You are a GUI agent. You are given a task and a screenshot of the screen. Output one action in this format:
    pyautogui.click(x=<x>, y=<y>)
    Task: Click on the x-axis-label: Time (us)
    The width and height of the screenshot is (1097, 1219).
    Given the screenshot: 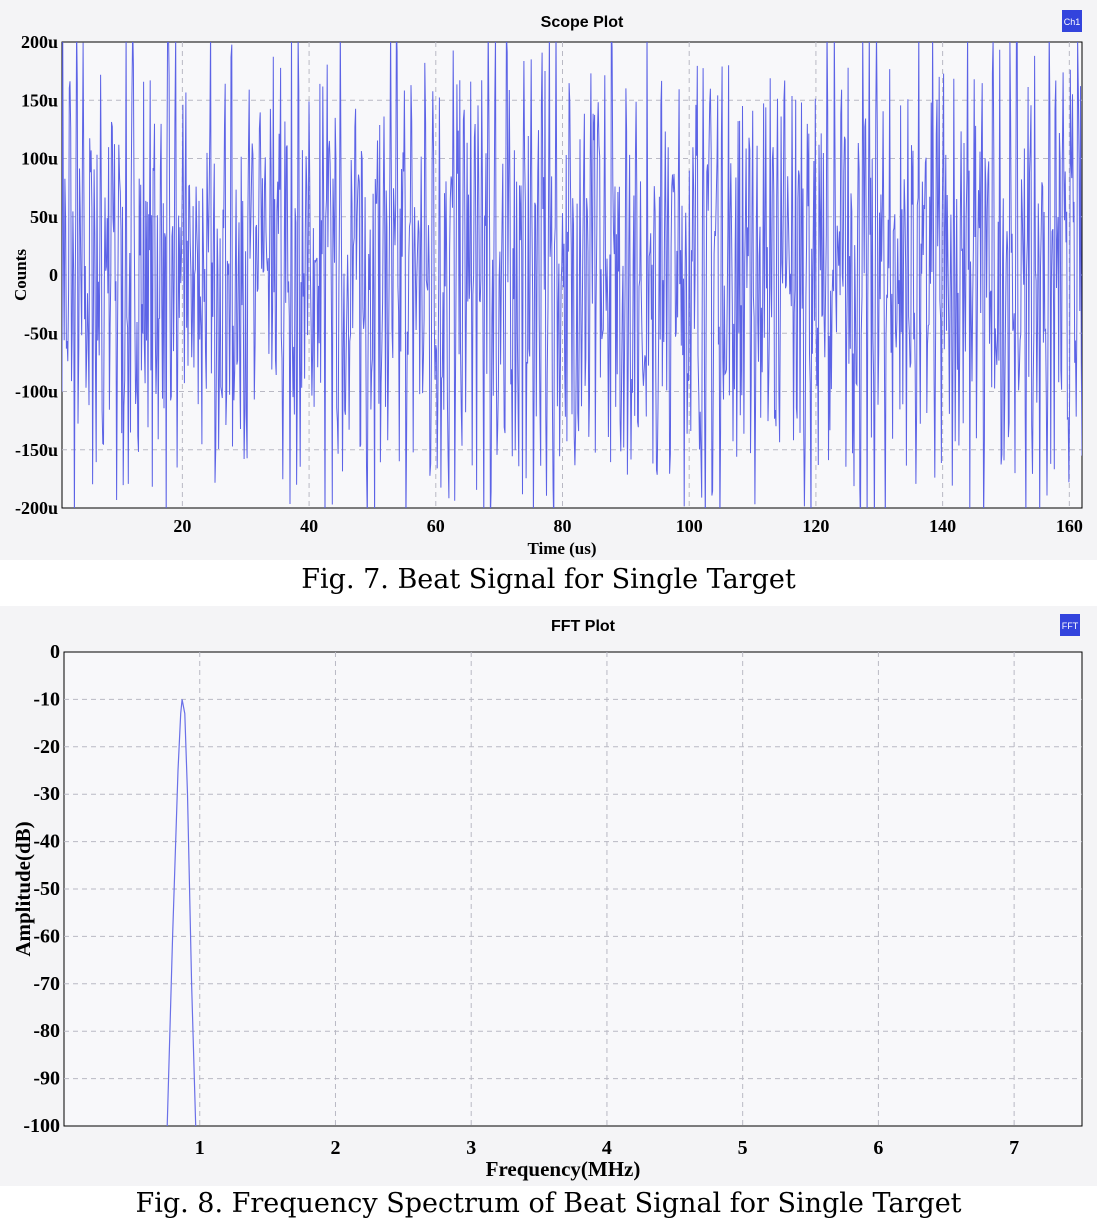 What is the action you would take?
    pyautogui.click(x=561, y=548)
    